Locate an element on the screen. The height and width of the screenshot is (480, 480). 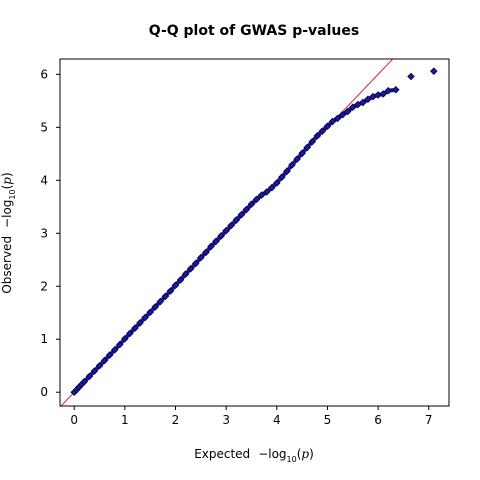
chart-title: Q-Q plot of GWAS p-values is located at coordinates (254, 31).